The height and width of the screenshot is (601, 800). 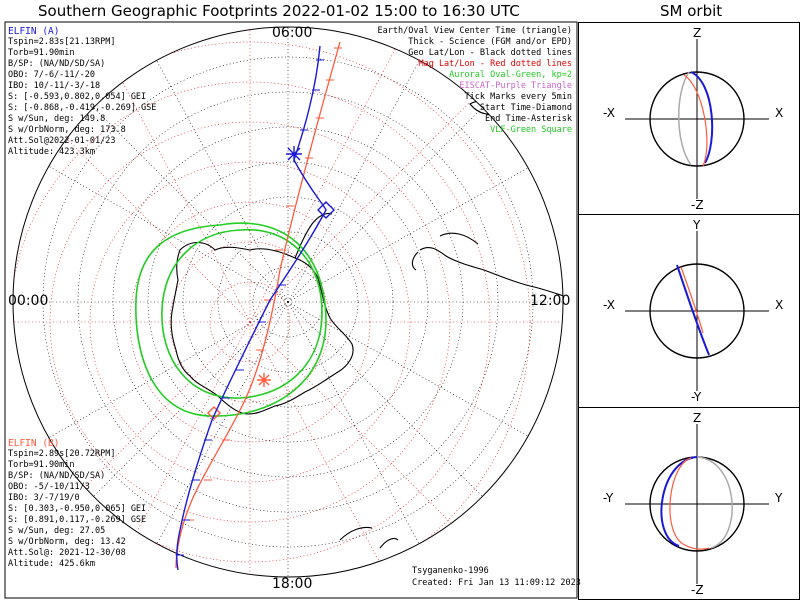 I want to click on elfin-a-line: S: [-0.868,-0.419,-0.269] GSE, so click(x=82, y=108).